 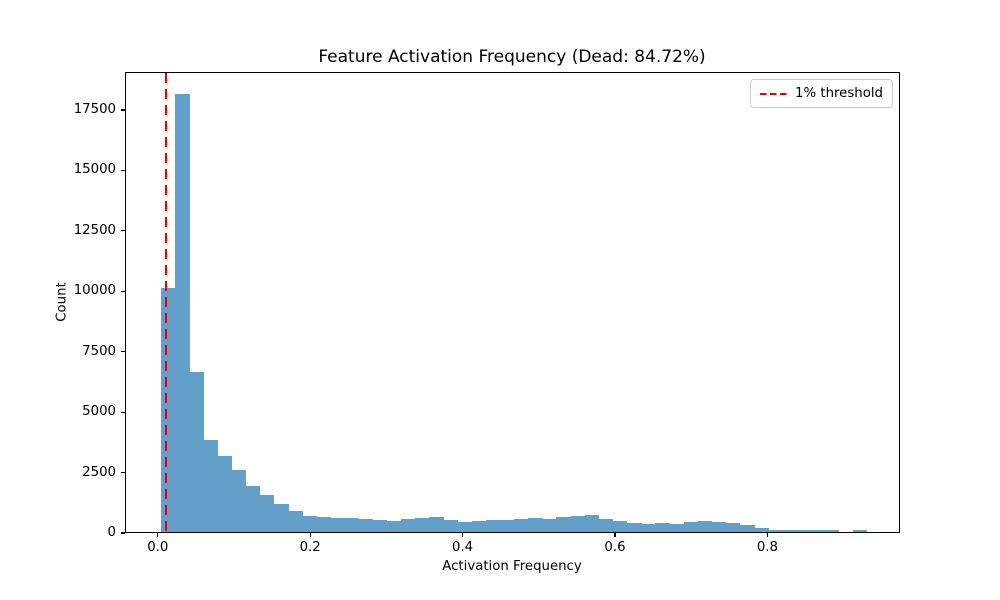 What do you see at coordinates (310, 547) in the screenshot?
I see `x-tick-label: 0.2` at bounding box center [310, 547].